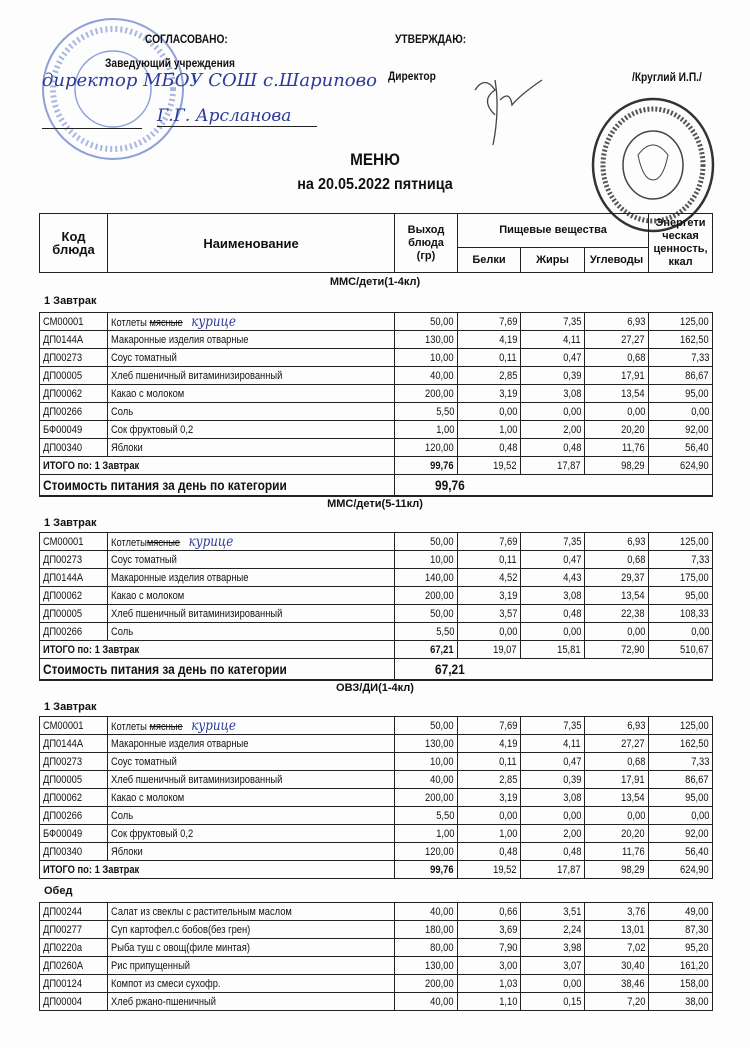 This screenshot has height=1048, width=750. Describe the element at coordinates (217, 649) in the screenshot. I see `total-label: ИТОГО по: 1 Завтрак` at that location.